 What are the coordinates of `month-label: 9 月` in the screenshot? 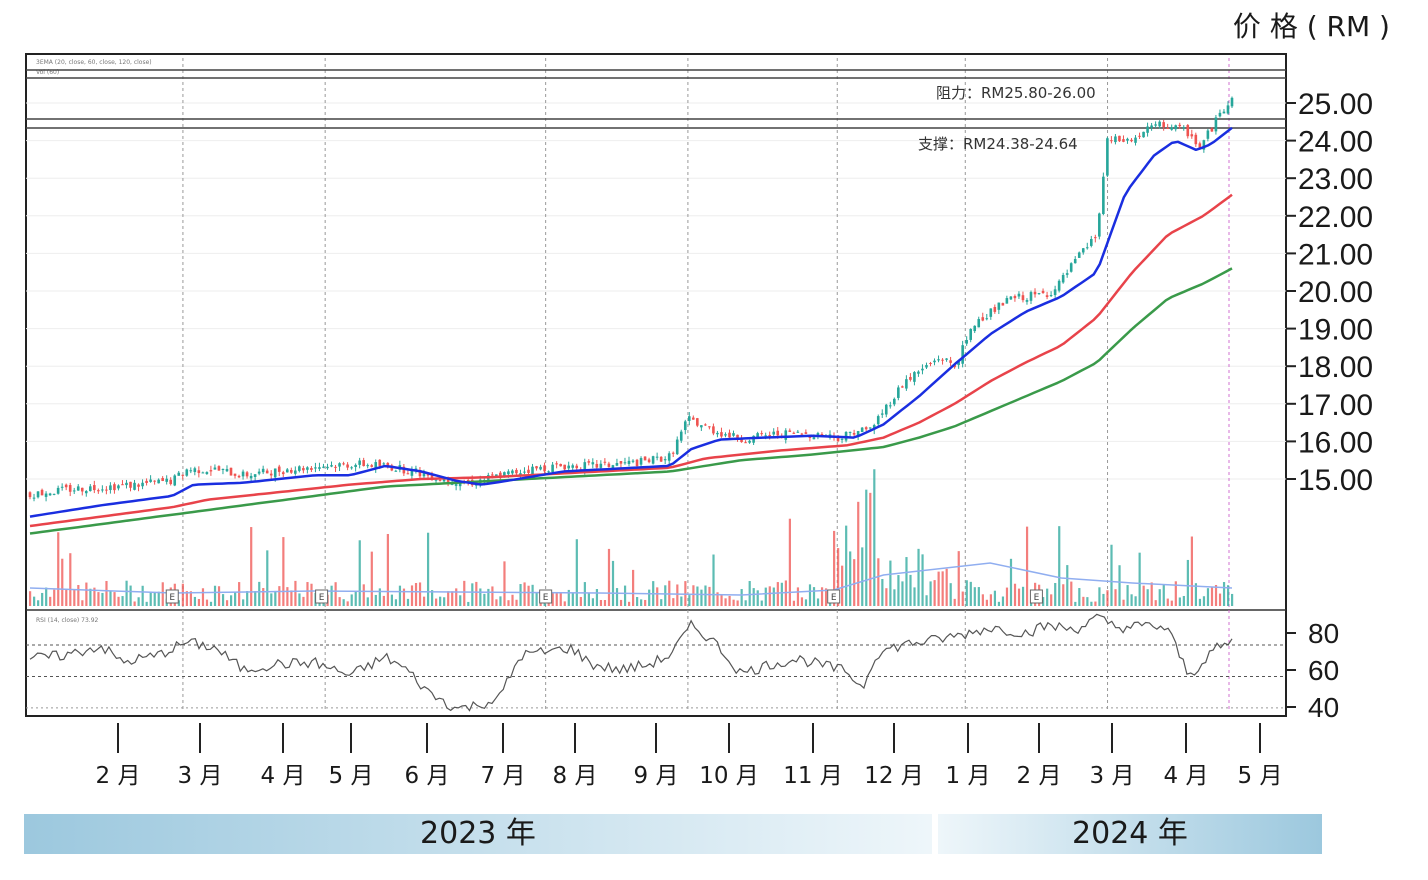 It's located at (656, 776).